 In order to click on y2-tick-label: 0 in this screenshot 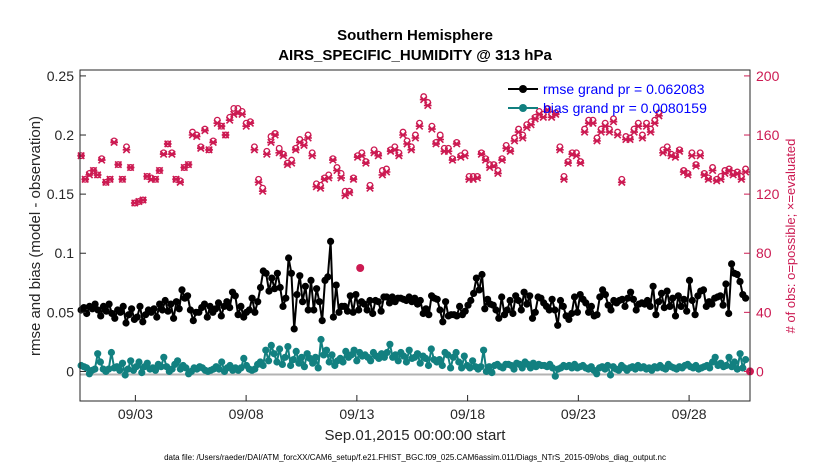, I will do `click(760, 371)`.